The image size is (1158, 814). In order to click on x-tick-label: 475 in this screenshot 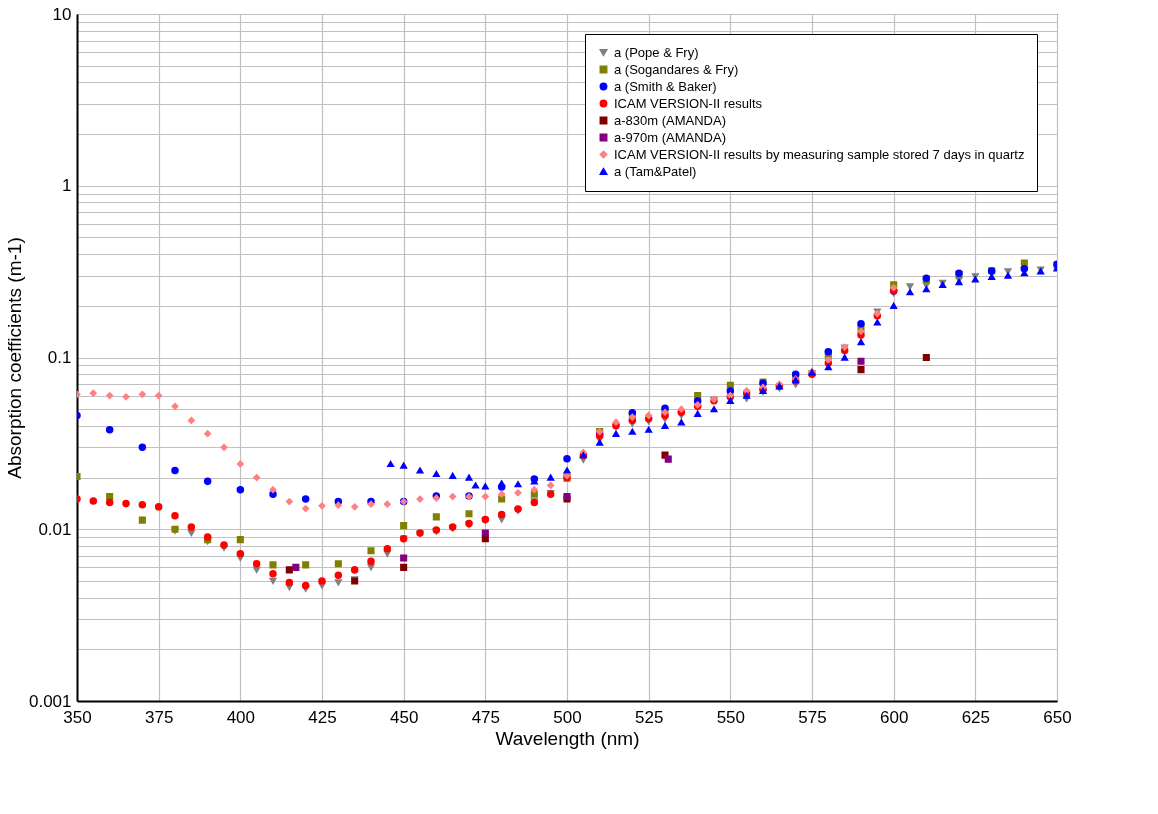, I will do `click(486, 717)`.